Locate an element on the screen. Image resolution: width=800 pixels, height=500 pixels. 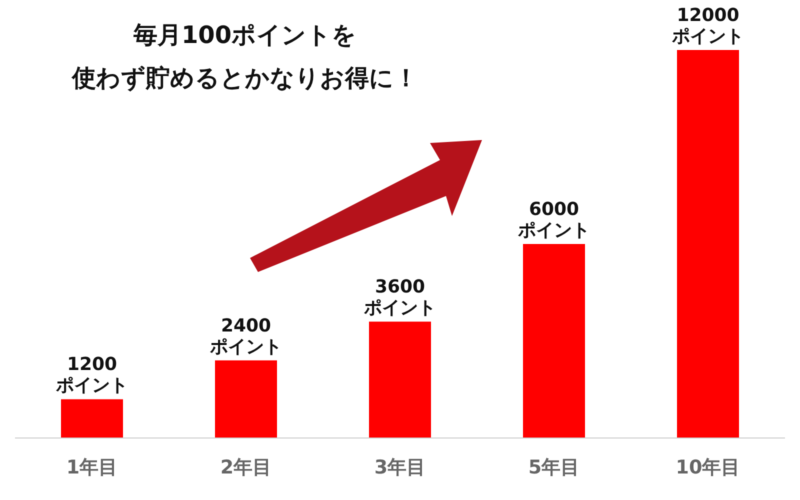
x-tick-label: 2年目 is located at coordinates (246, 467).